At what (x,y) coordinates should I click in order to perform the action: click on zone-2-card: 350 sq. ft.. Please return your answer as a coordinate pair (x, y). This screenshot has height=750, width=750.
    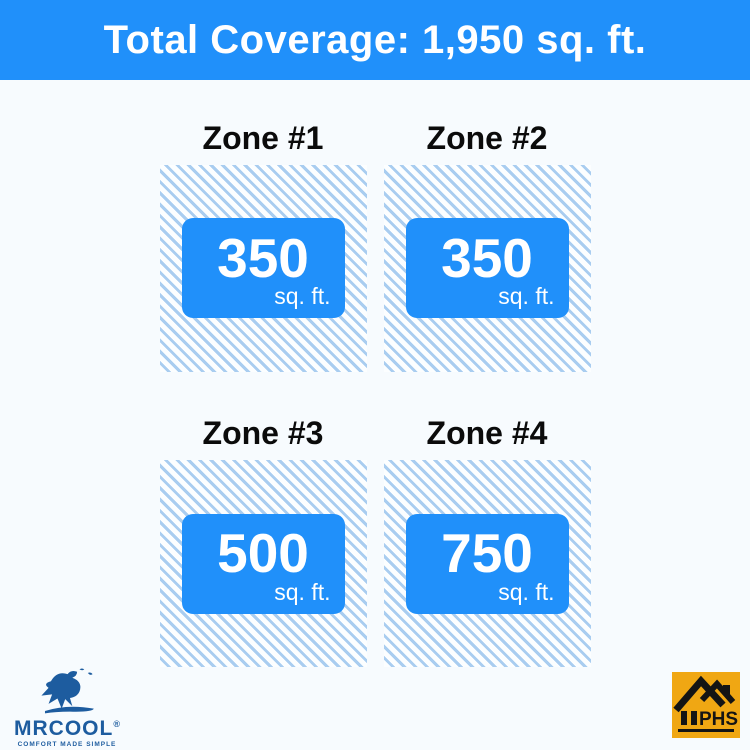
    Looking at the image, I should click on (487, 268).